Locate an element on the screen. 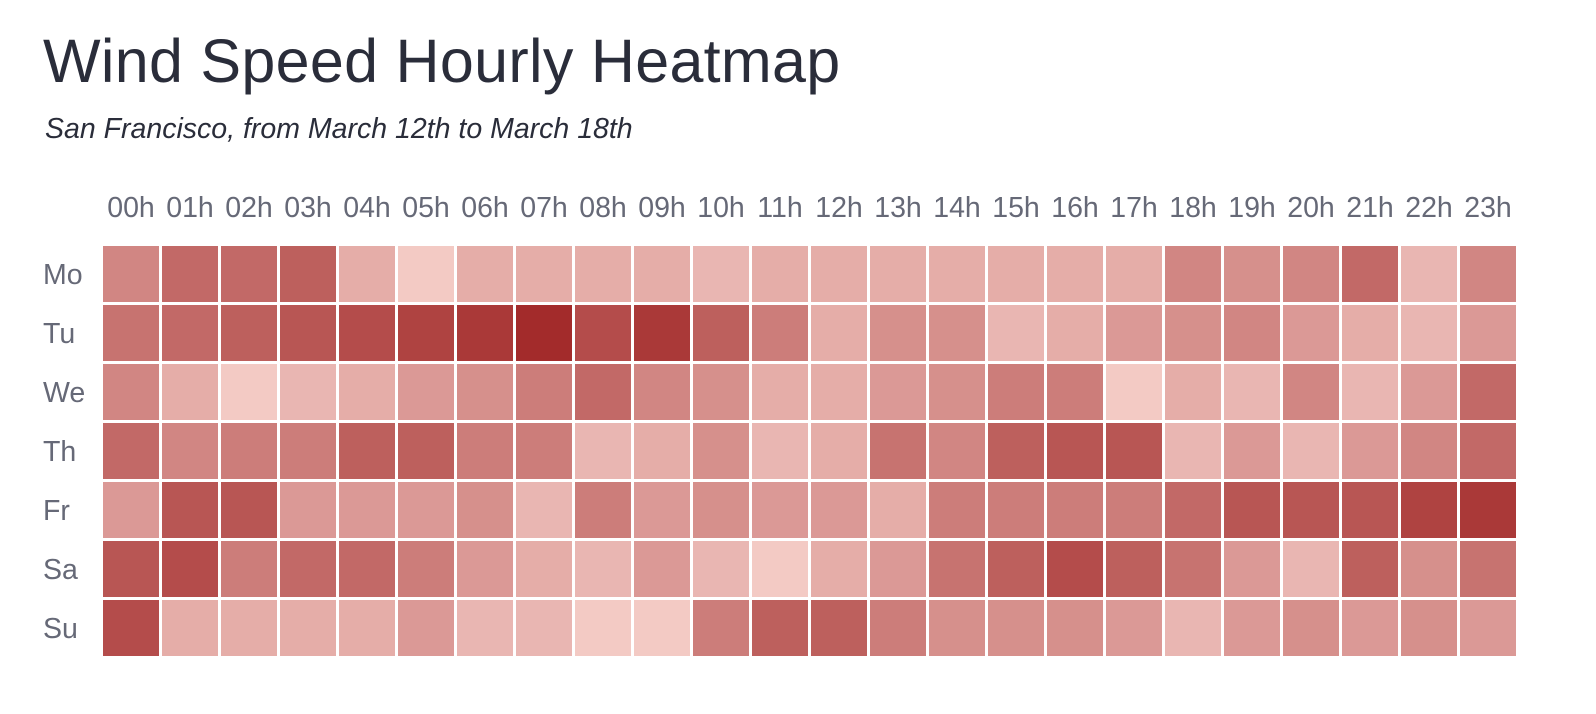 This screenshot has height=714, width=1596. x-tick-label: 04h is located at coordinates (367, 208).